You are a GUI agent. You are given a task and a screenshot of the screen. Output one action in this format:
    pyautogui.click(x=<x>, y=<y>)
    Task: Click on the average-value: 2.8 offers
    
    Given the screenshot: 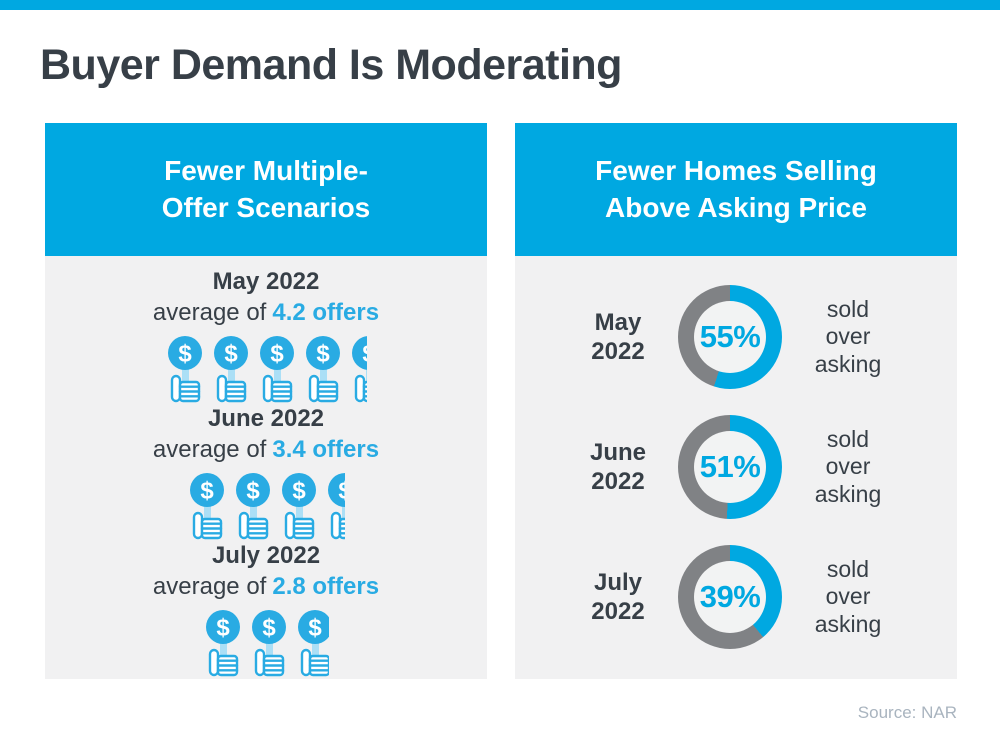 What is the action you would take?
    pyautogui.click(x=326, y=586)
    